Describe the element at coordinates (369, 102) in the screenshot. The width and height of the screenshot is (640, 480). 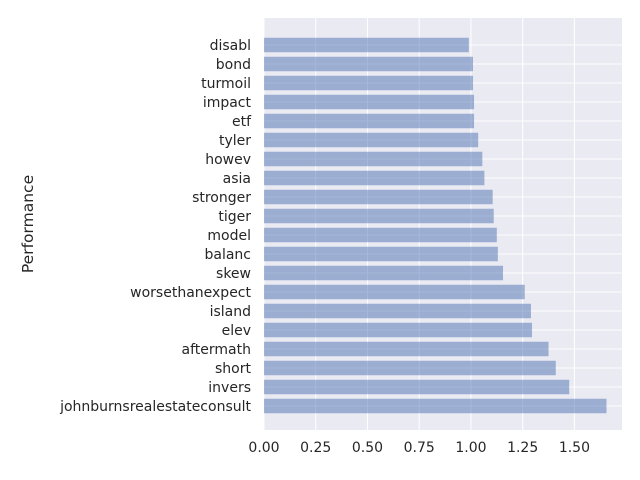
I see `bar-impact` at that location.